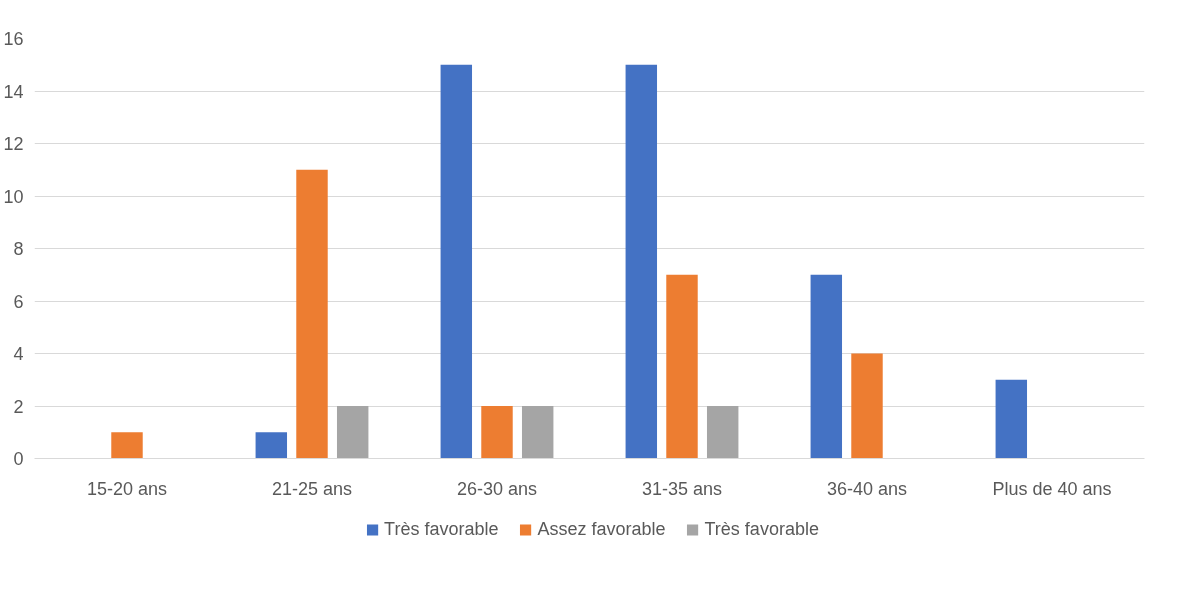 Image resolution: width=1204 pixels, height=604 pixels. I want to click on y-tick-label: 6, so click(18, 301).